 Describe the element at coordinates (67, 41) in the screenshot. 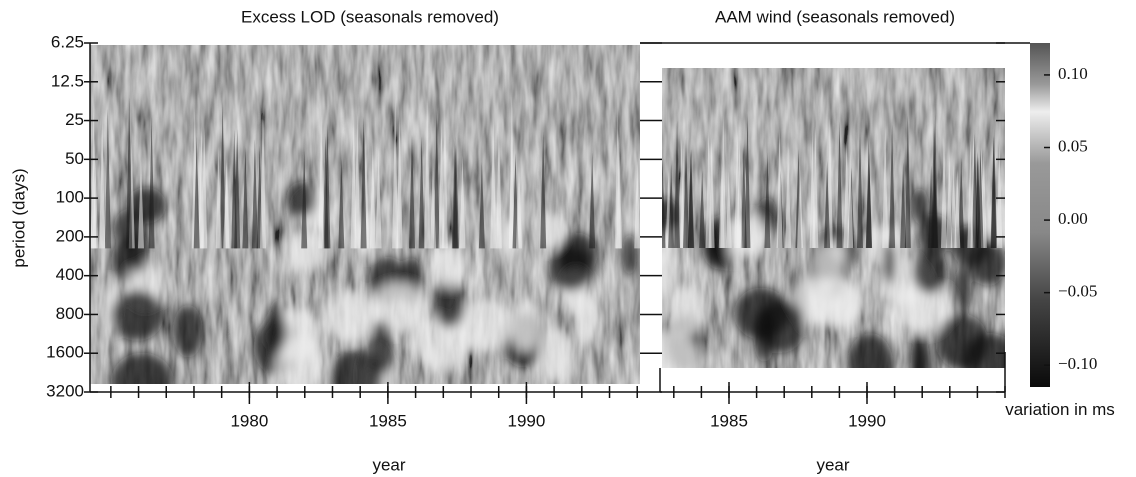

I see `y-tick-label: 6.25` at that location.